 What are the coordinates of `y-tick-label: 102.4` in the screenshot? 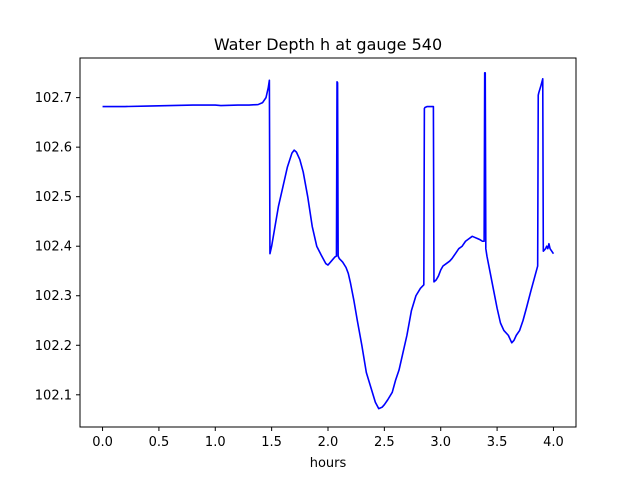 It's located at (53, 247).